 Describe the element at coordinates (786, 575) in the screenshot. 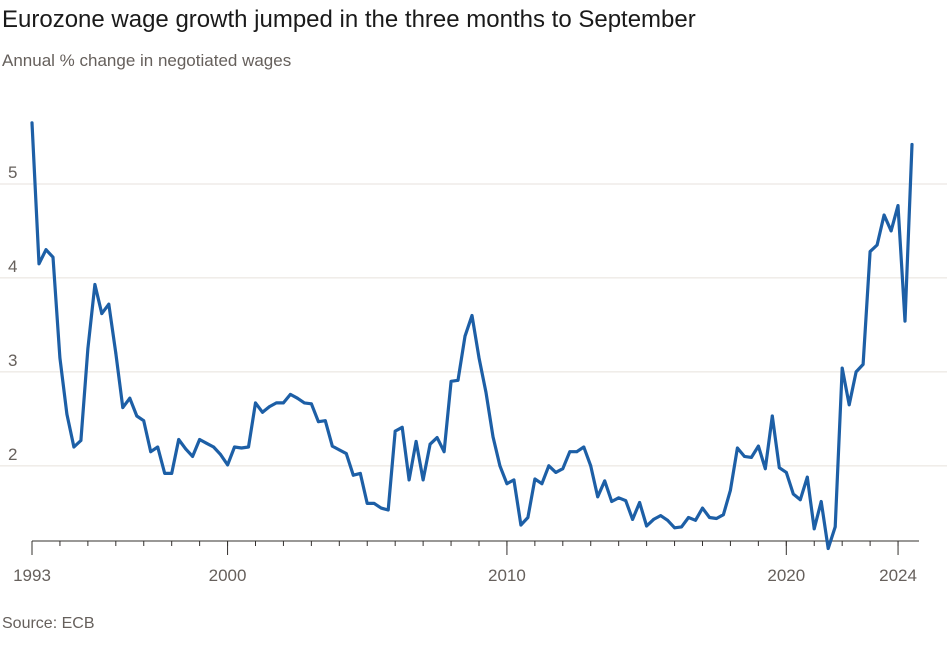

I see `x-tick-label: 2020` at that location.